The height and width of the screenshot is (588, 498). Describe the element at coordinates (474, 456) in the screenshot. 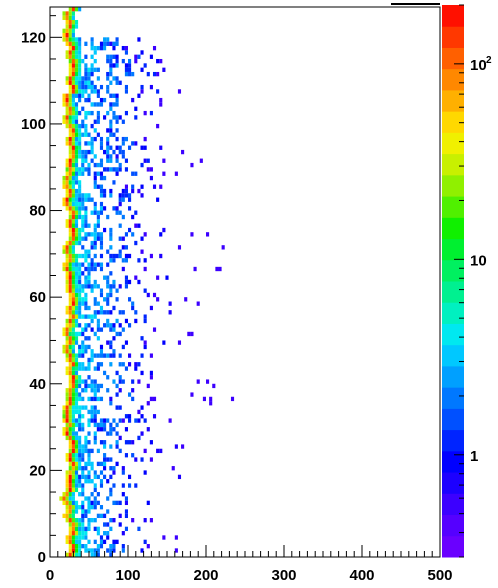

I see `z-tick-label: 1` at that location.